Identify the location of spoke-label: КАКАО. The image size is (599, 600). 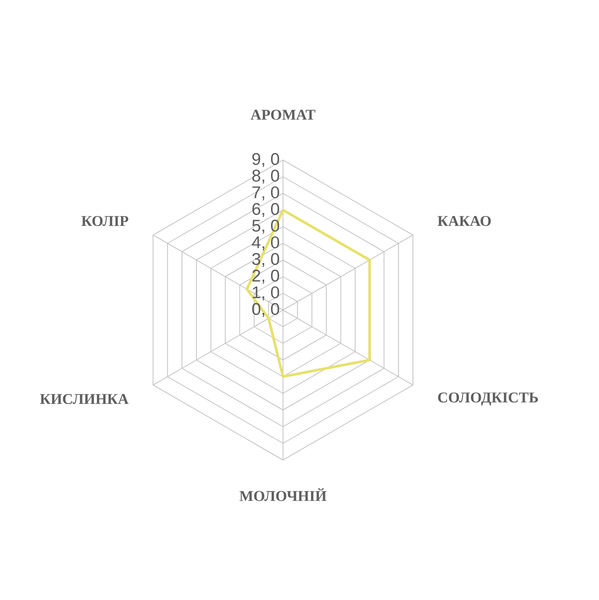
(464, 221).